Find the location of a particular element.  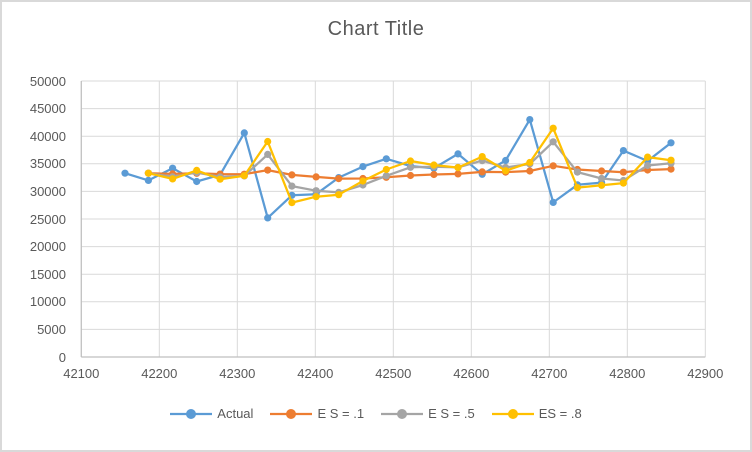

legend-item-actual: Actual is located at coordinates (211, 413).